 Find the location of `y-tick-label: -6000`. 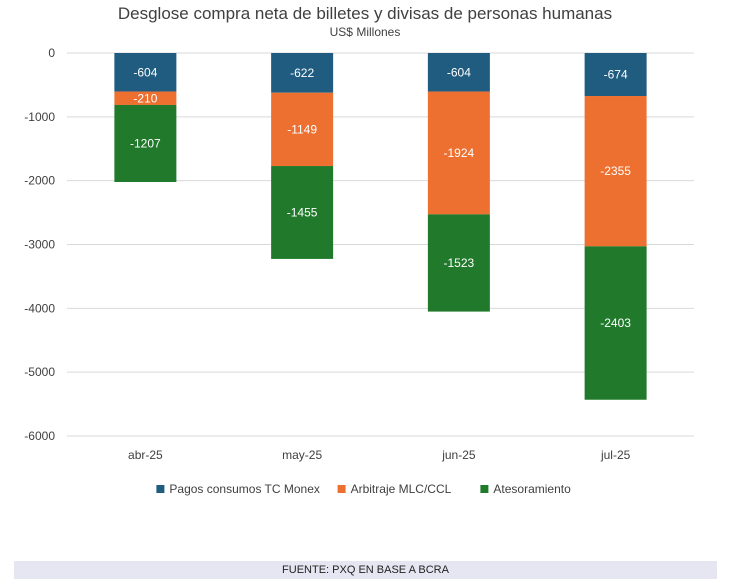

y-tick-label: -6000 is located at coordinates (39, 436).